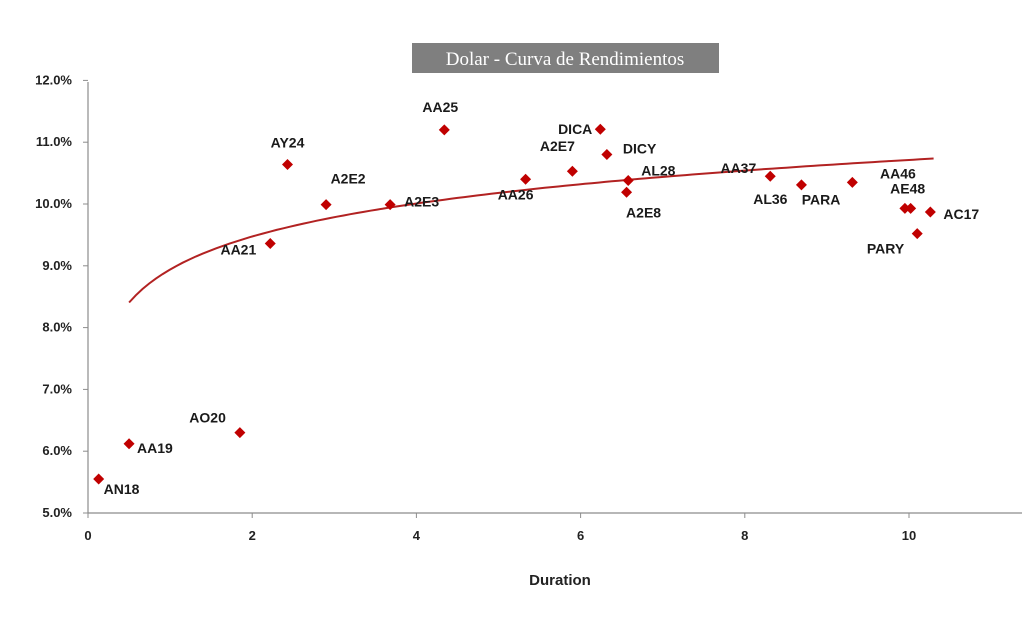  I want to click on chart-title: Dolar - Curva de Rendimientos, so click(565, 58).